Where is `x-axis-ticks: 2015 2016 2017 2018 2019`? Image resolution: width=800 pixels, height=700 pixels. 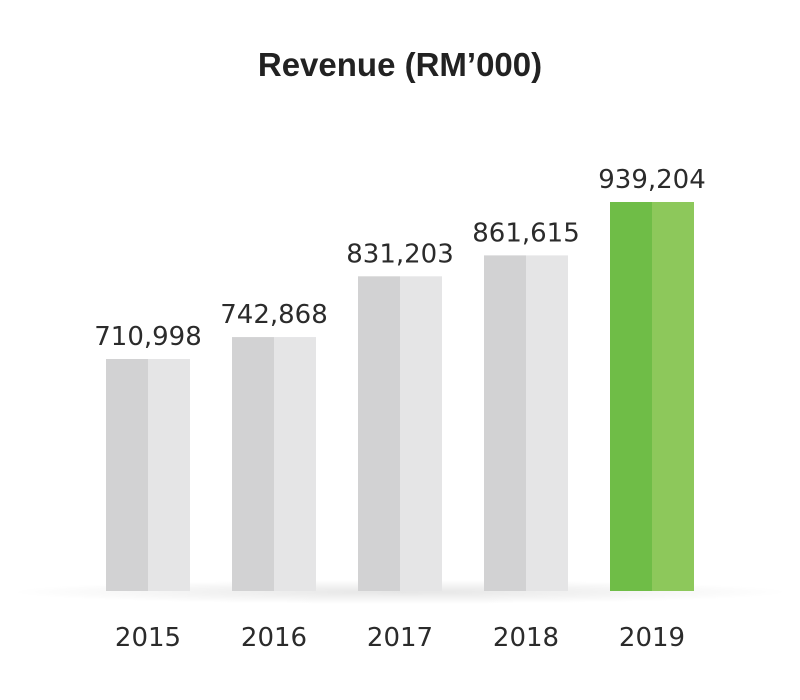
x-axis-ticks: 2015 2016 2017 2018 2019 is located at coordinates (400, 638).